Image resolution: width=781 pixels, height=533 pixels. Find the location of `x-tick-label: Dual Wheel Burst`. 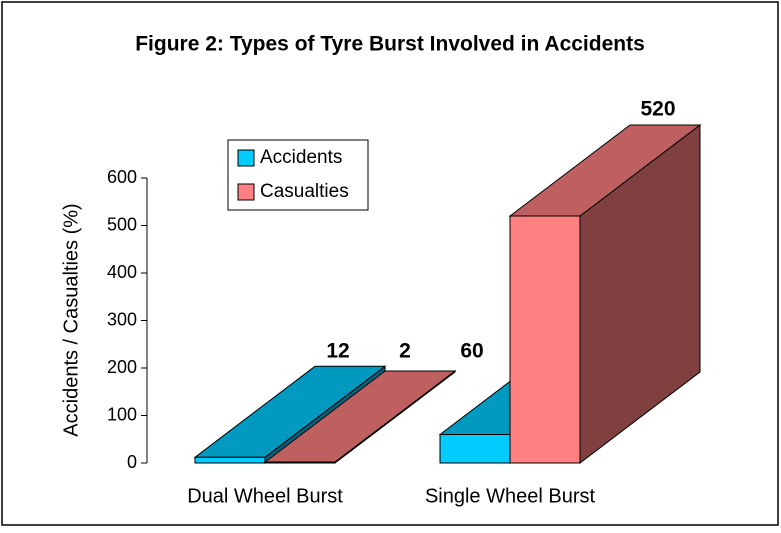

x-tick-label: Dual Wheel Burst is located at coordinates (265, 496).